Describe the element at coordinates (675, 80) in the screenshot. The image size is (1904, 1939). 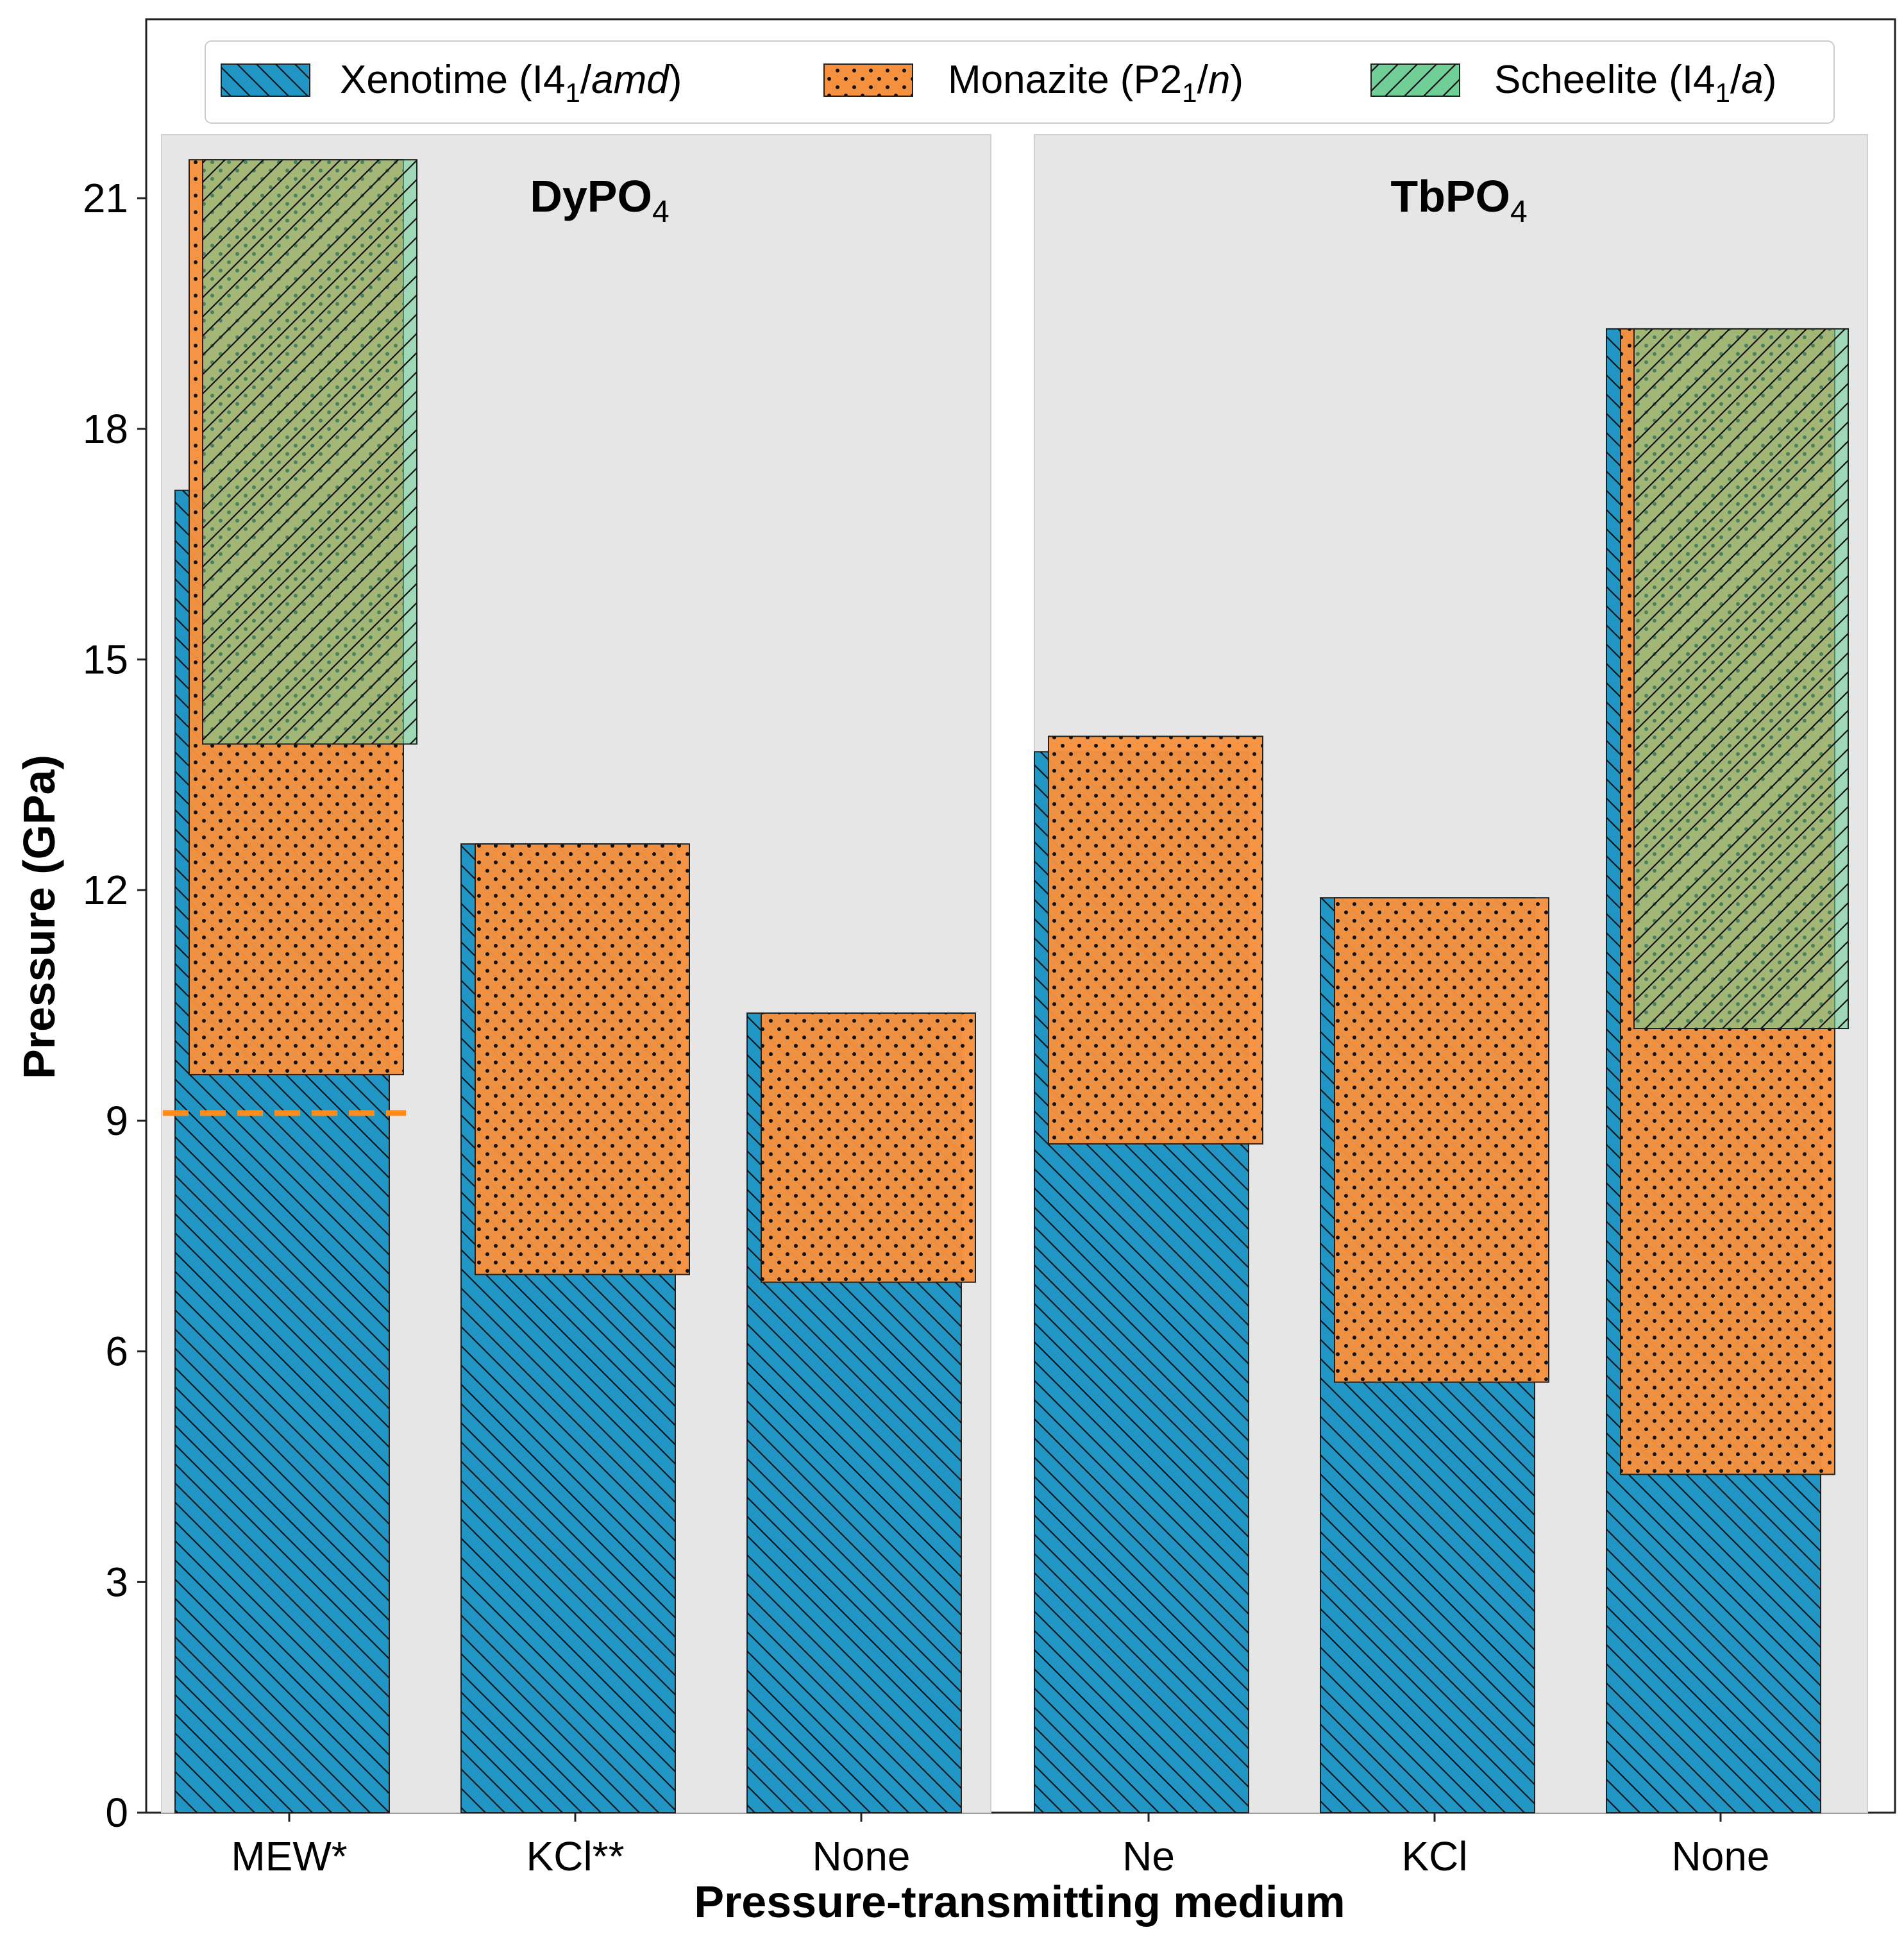
I see `legend-label-xenotime-end: )` at that location.